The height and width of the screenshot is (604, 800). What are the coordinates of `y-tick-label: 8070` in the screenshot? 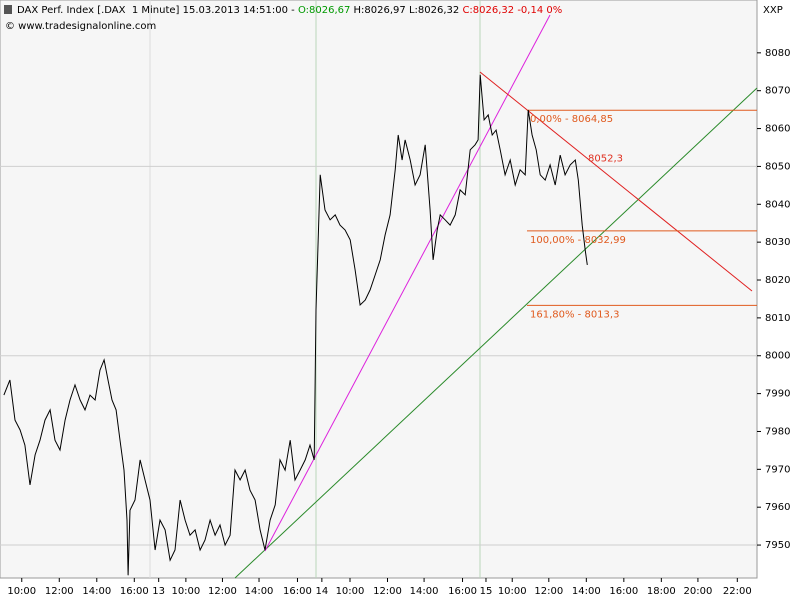 It's located at (777, 91).